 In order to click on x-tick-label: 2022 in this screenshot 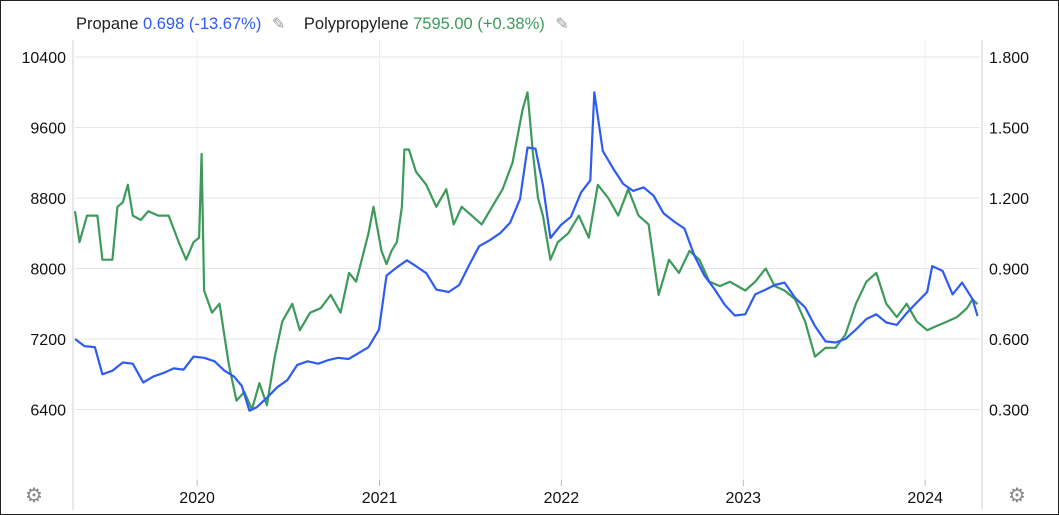, I will do `click(562, 498)`.